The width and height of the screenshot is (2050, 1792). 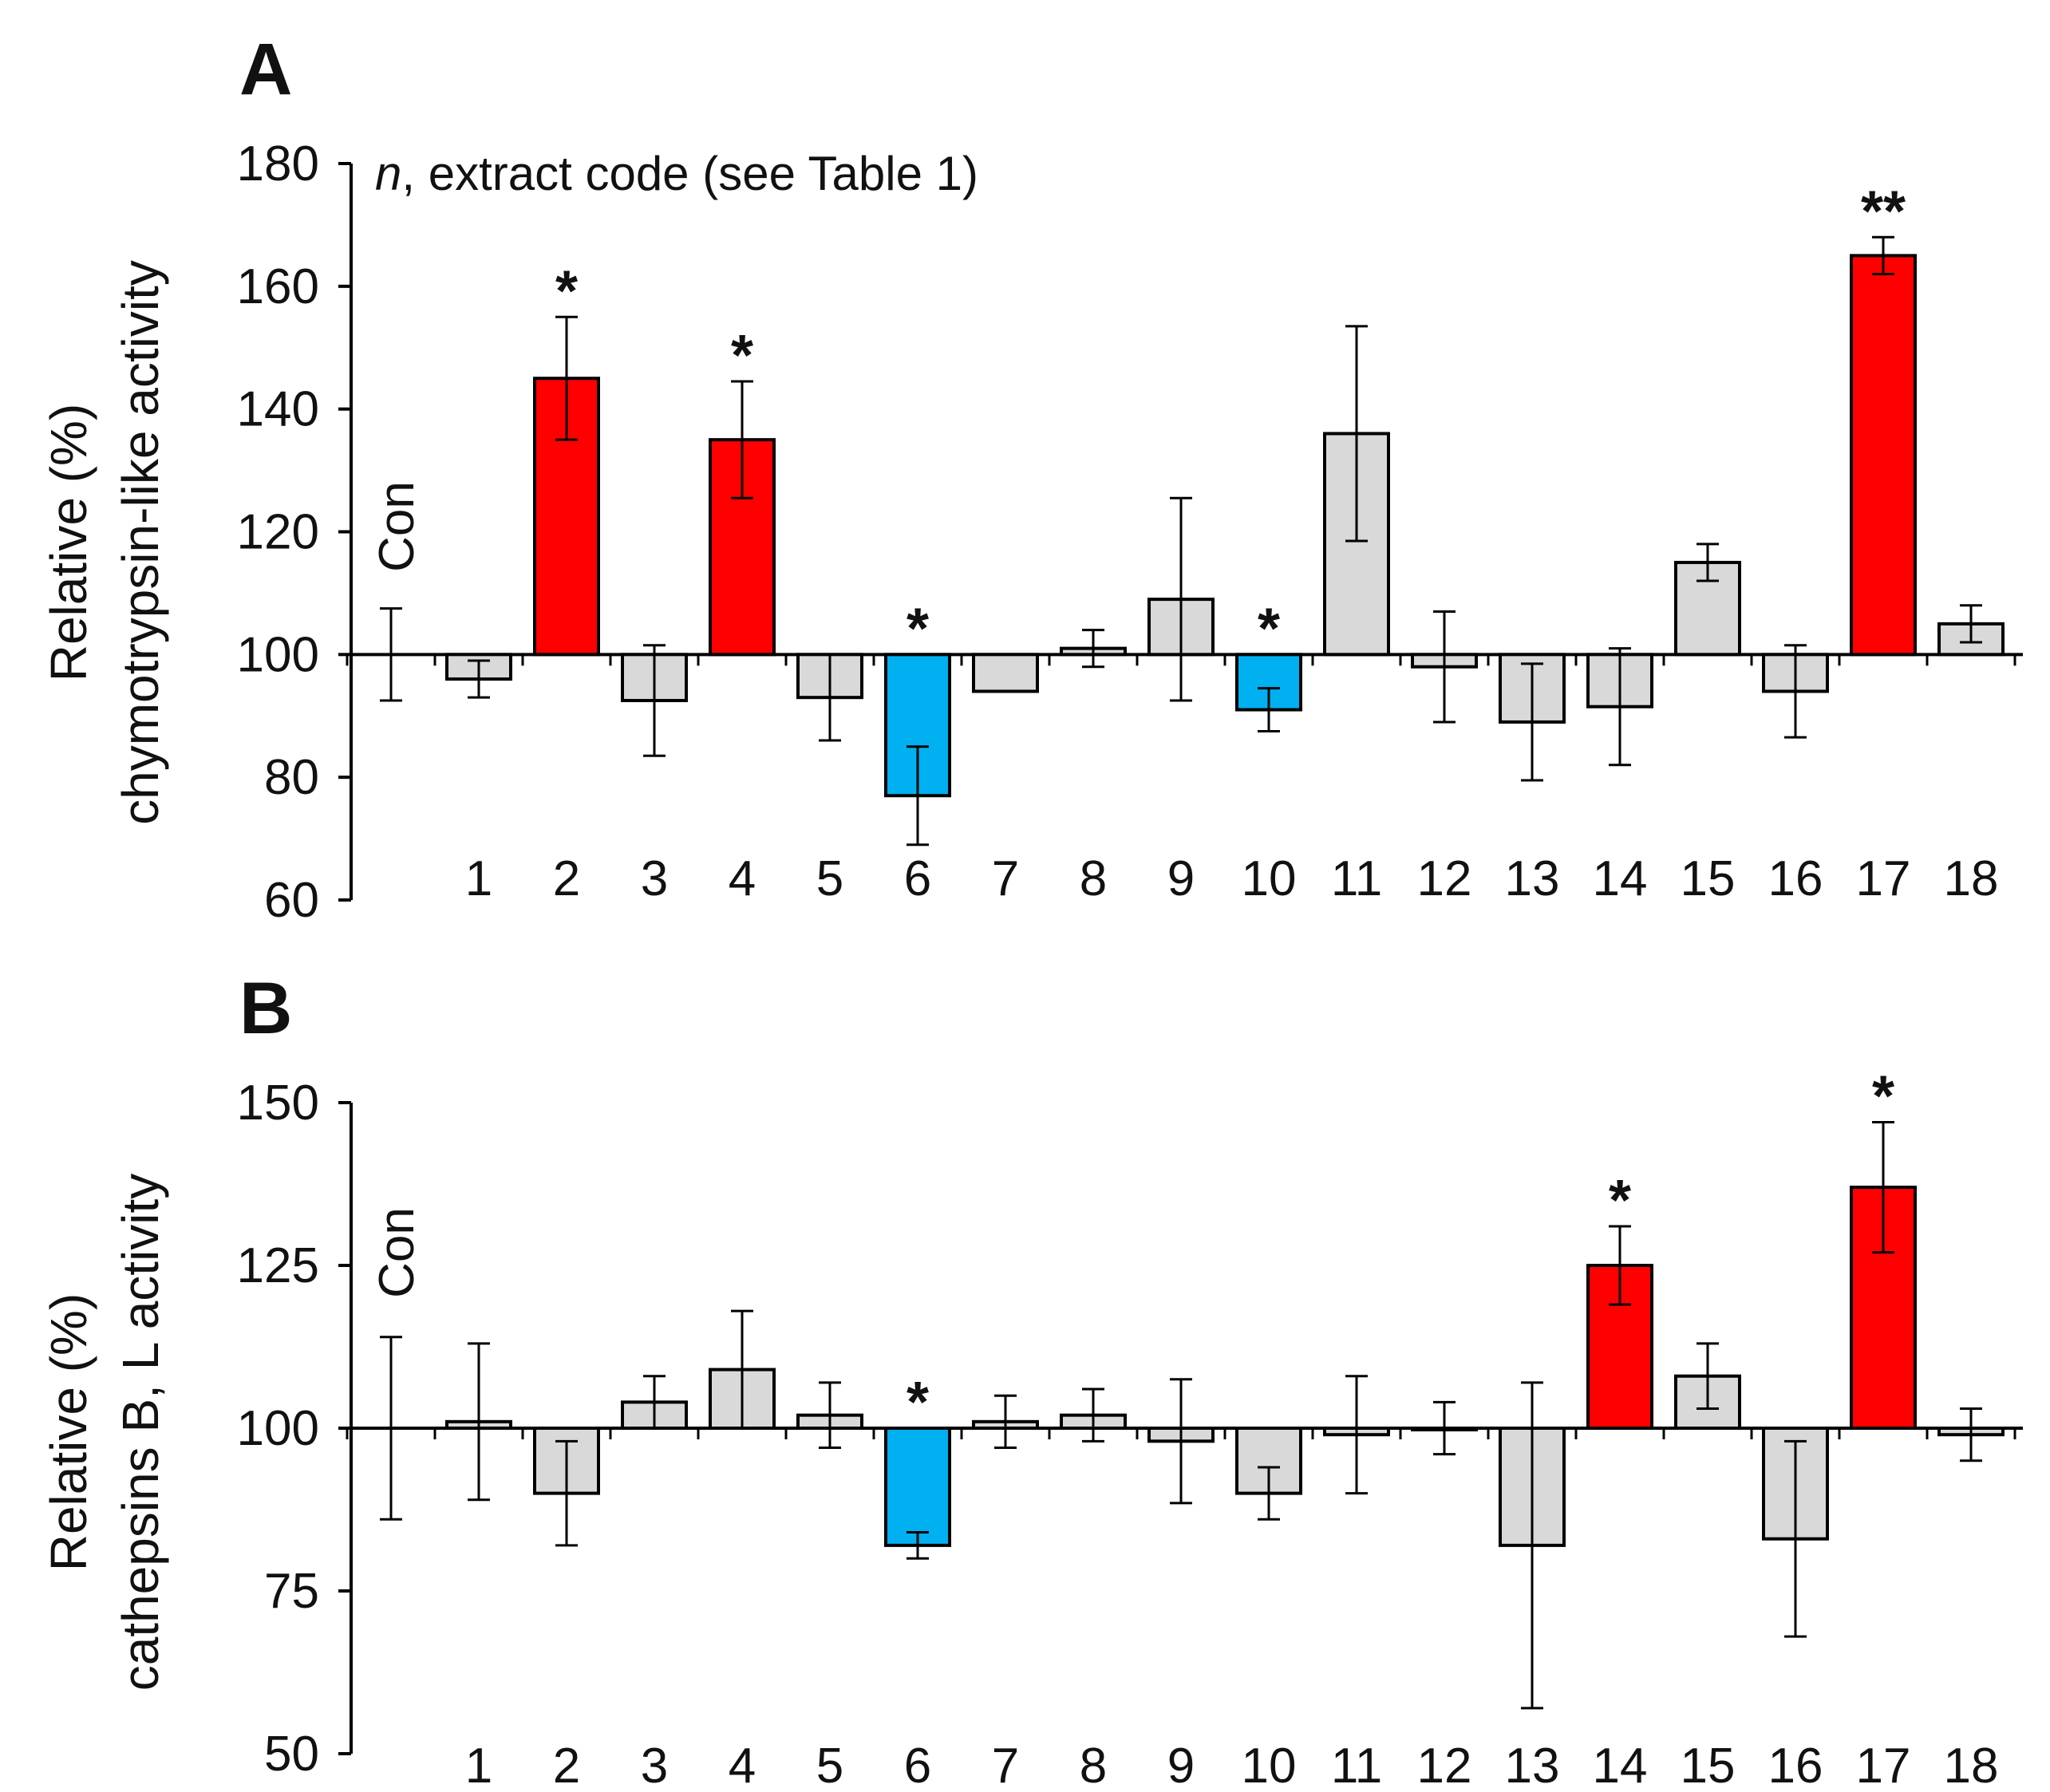 What do you see at coordinates (1269, 629) in the screenshot?
I see `panel-a-significance-10: *` at bounding box center [1269, 629].